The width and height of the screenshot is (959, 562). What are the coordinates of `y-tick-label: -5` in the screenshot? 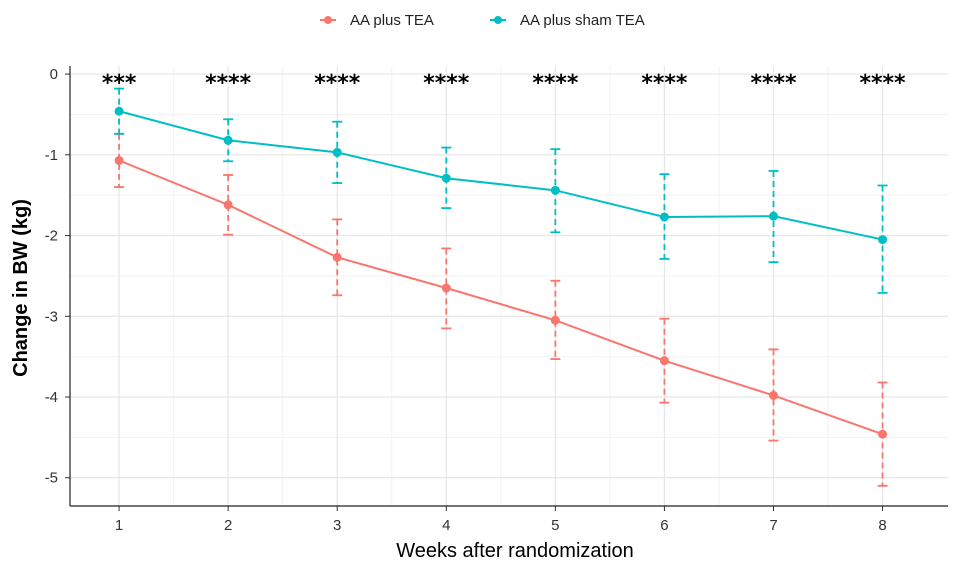 It's located at (51, 478).